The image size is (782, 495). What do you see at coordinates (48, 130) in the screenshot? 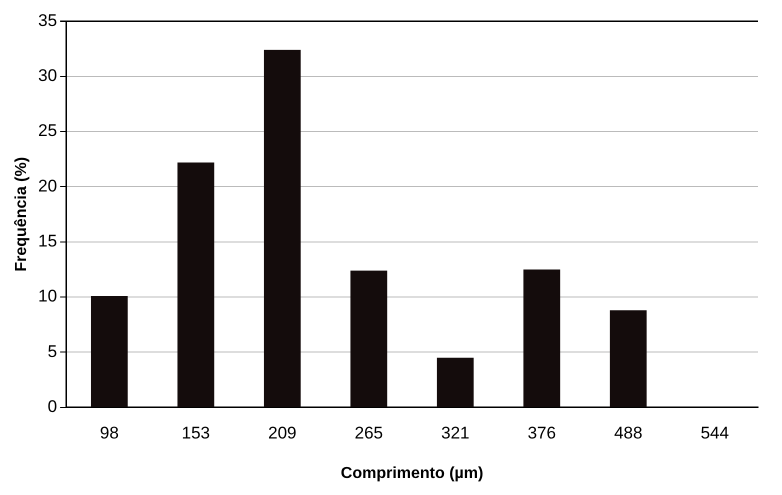
I see `y-tick-label: 25` at bounding box center [48, 130].